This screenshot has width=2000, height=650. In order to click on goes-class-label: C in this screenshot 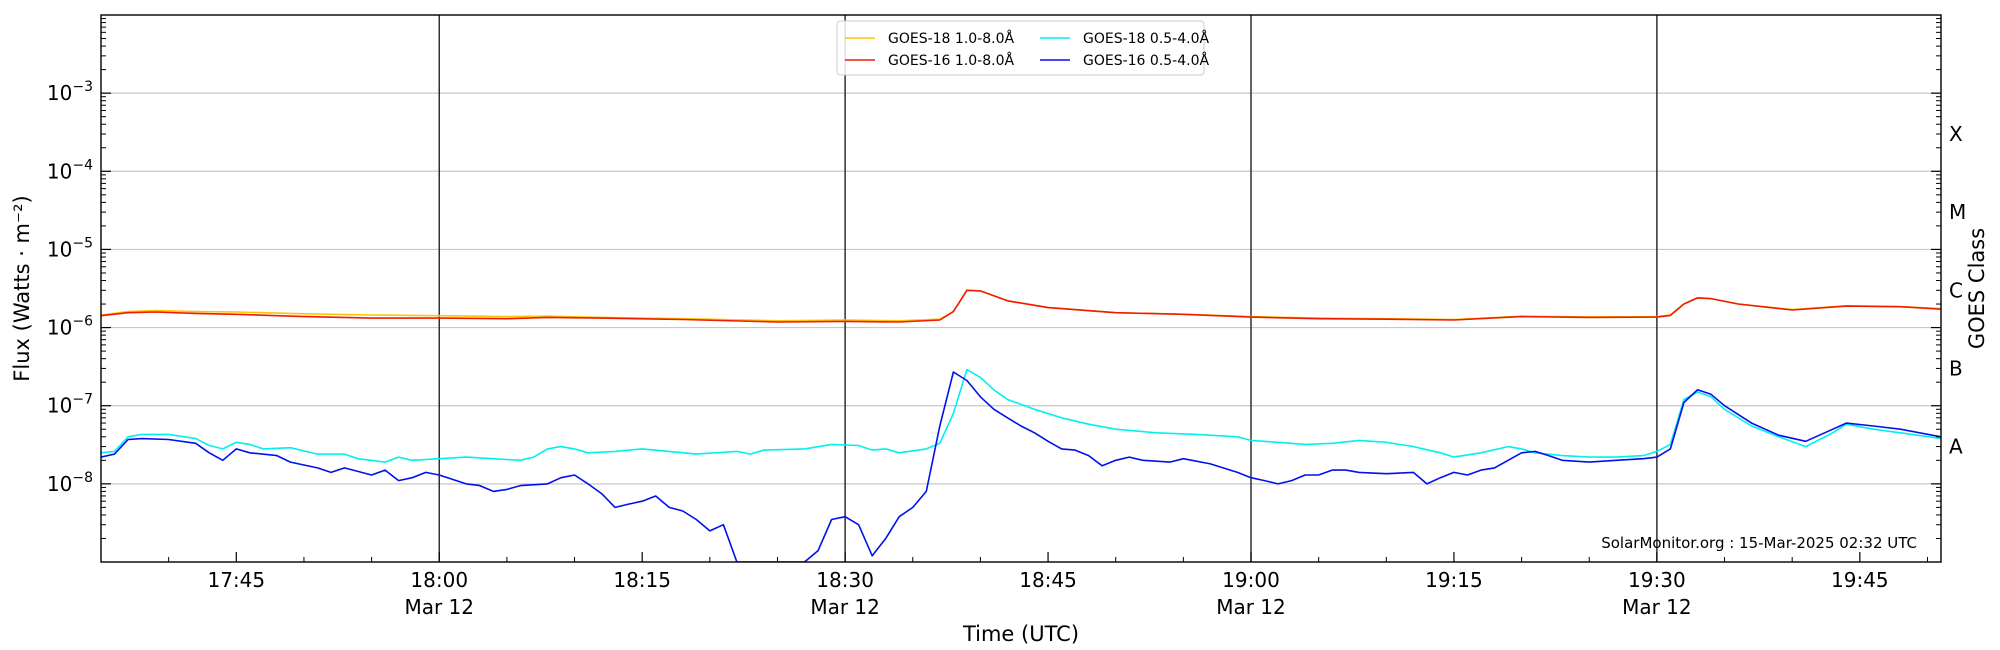, I will do `click(1956, 290)`.